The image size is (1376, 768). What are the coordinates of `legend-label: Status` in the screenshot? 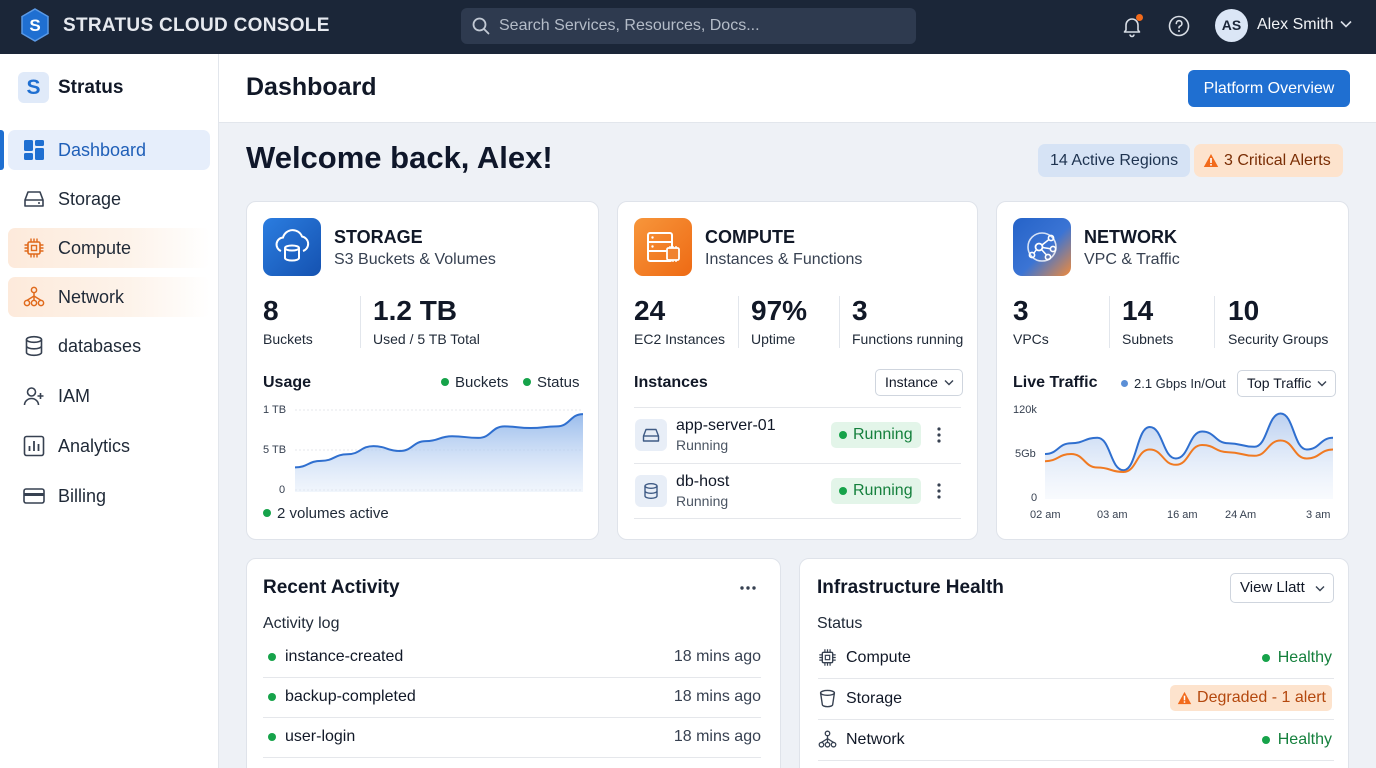 It's located at (558, 382).